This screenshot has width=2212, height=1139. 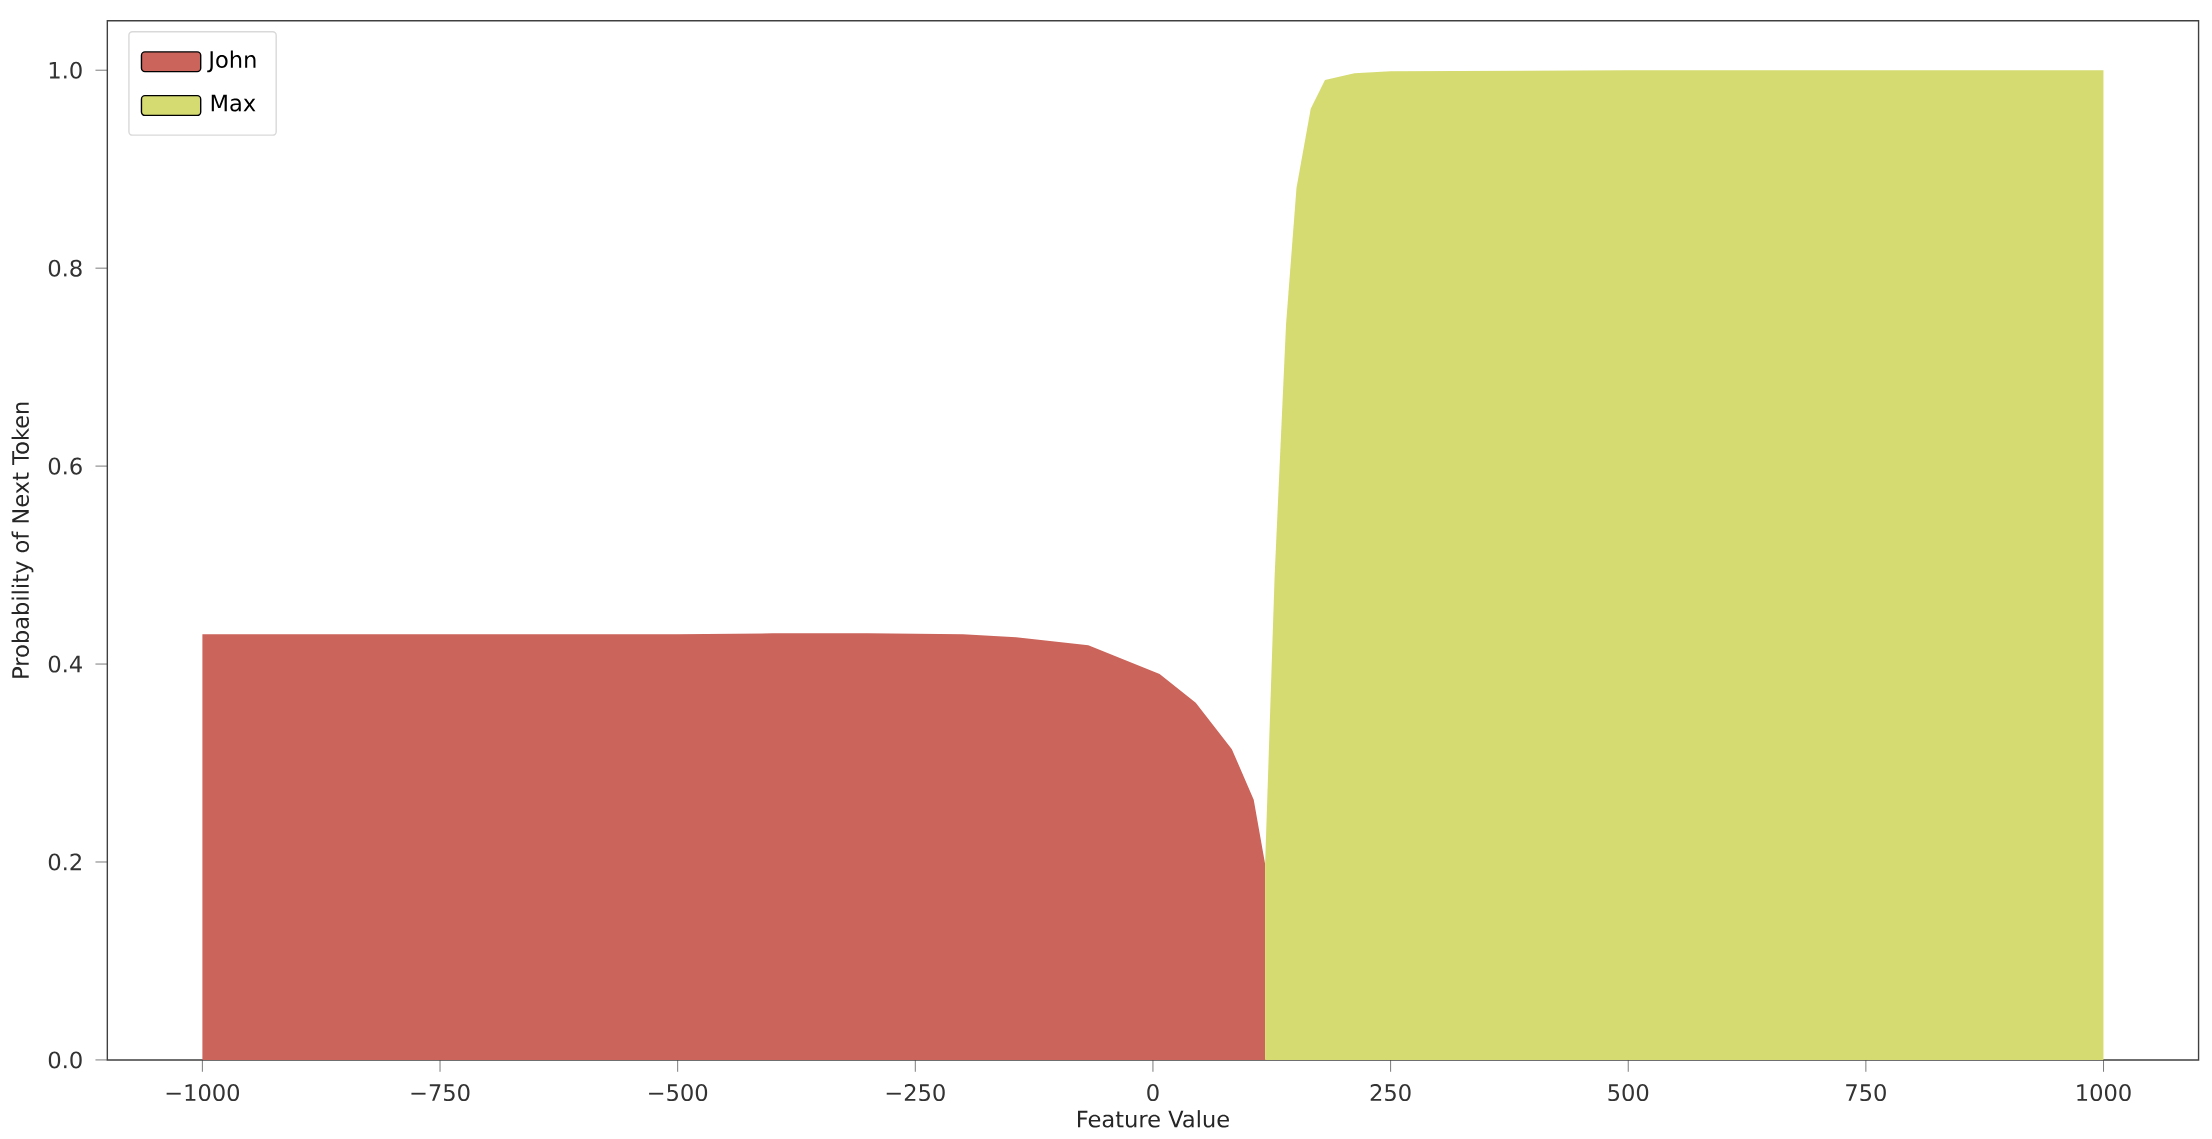 What do you see at coordinates (65, 664) in the screenshot?
I see `y-tick-label: 0.4` at bounding box center [65, 664].